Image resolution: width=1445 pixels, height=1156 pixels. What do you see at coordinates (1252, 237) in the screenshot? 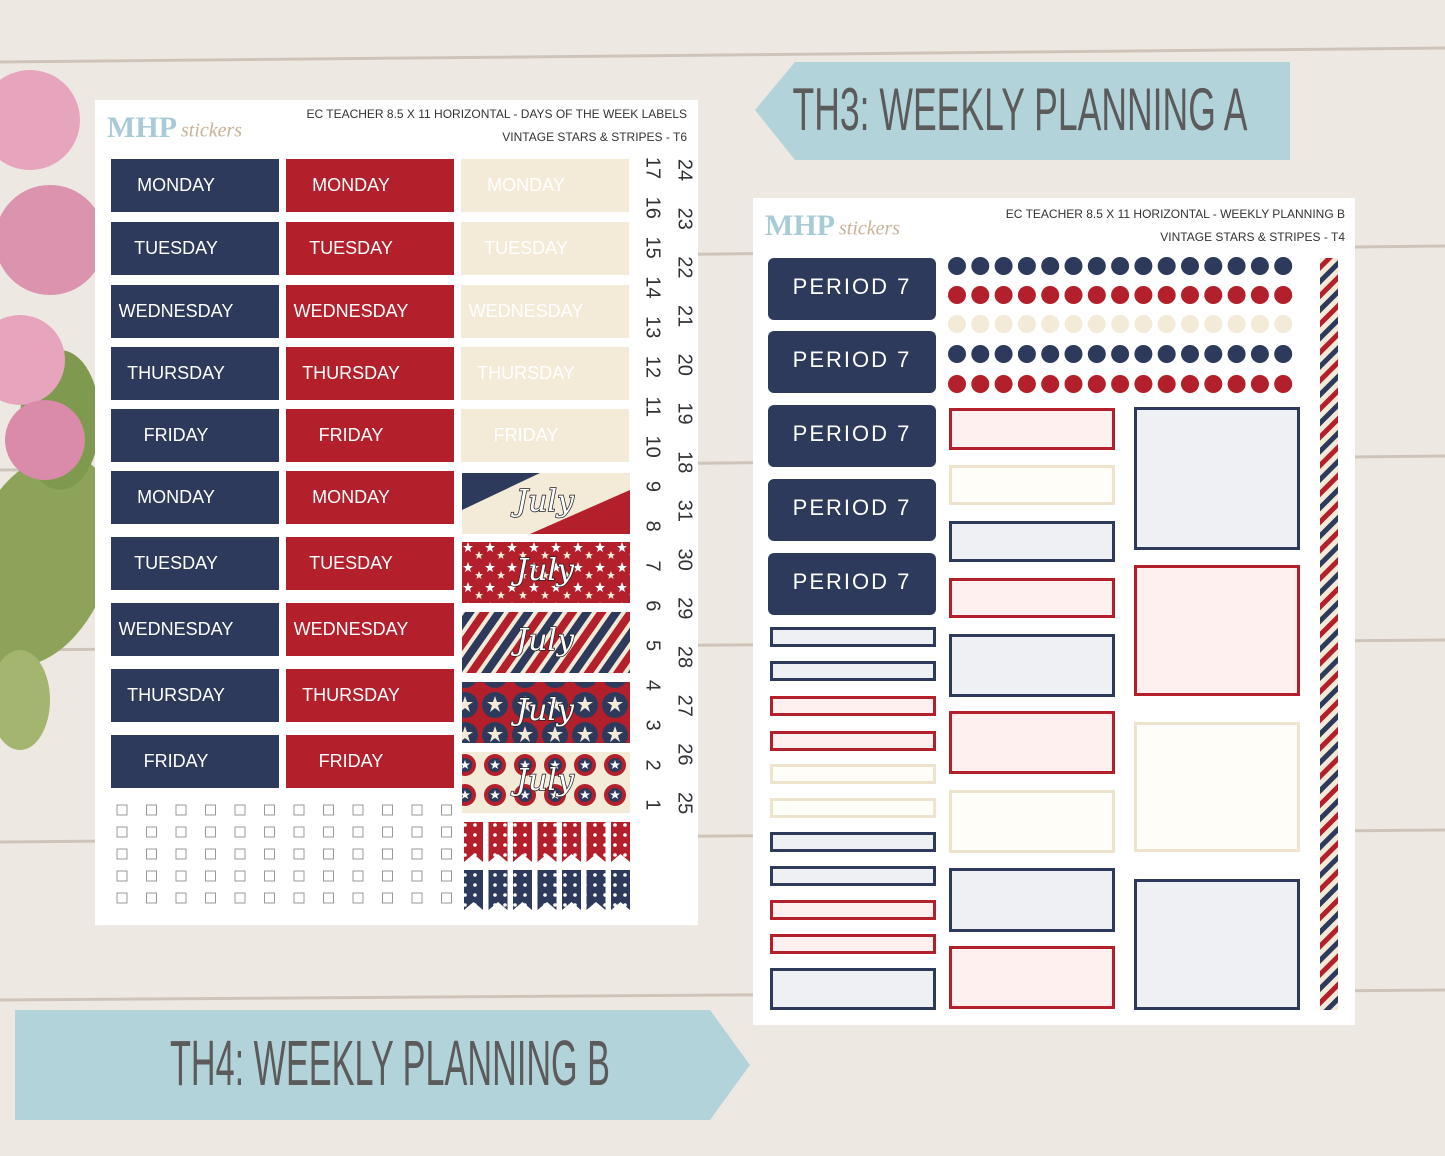
I see `sheet-header: VINTAGE STARS & STRIPES - T4` at bounding box center [1252, 237].